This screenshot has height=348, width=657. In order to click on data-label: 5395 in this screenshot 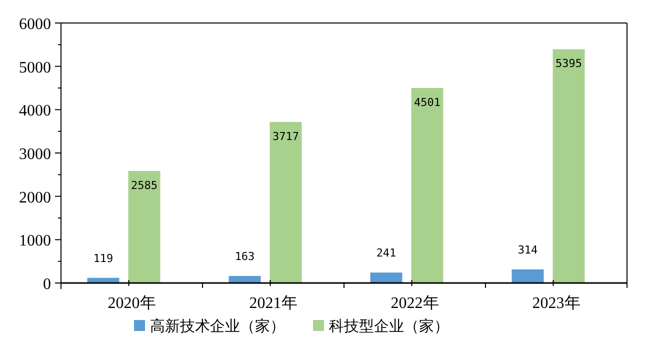, I will do `click(569, 63)`.